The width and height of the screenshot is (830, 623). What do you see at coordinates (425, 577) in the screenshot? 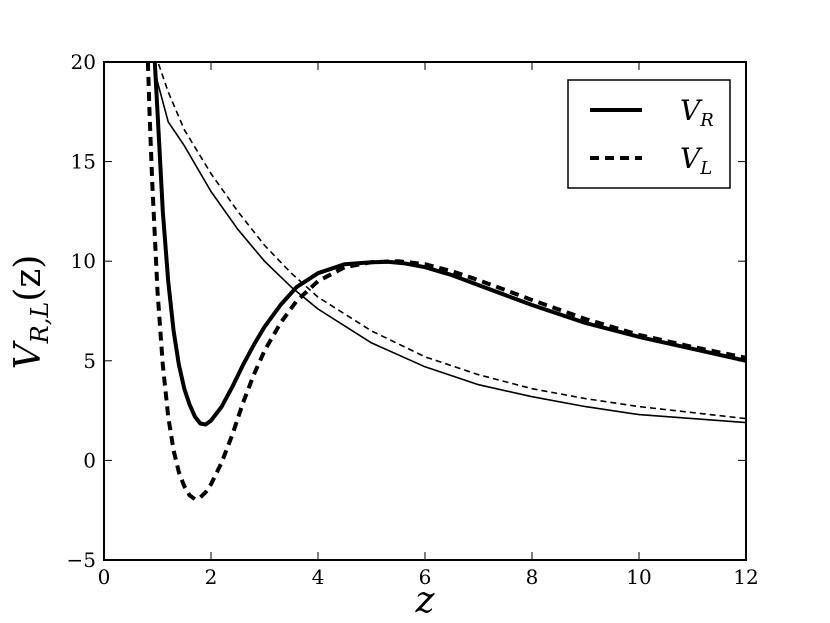
I see `x-tick-label: 6` at bounding box center [425, 577].